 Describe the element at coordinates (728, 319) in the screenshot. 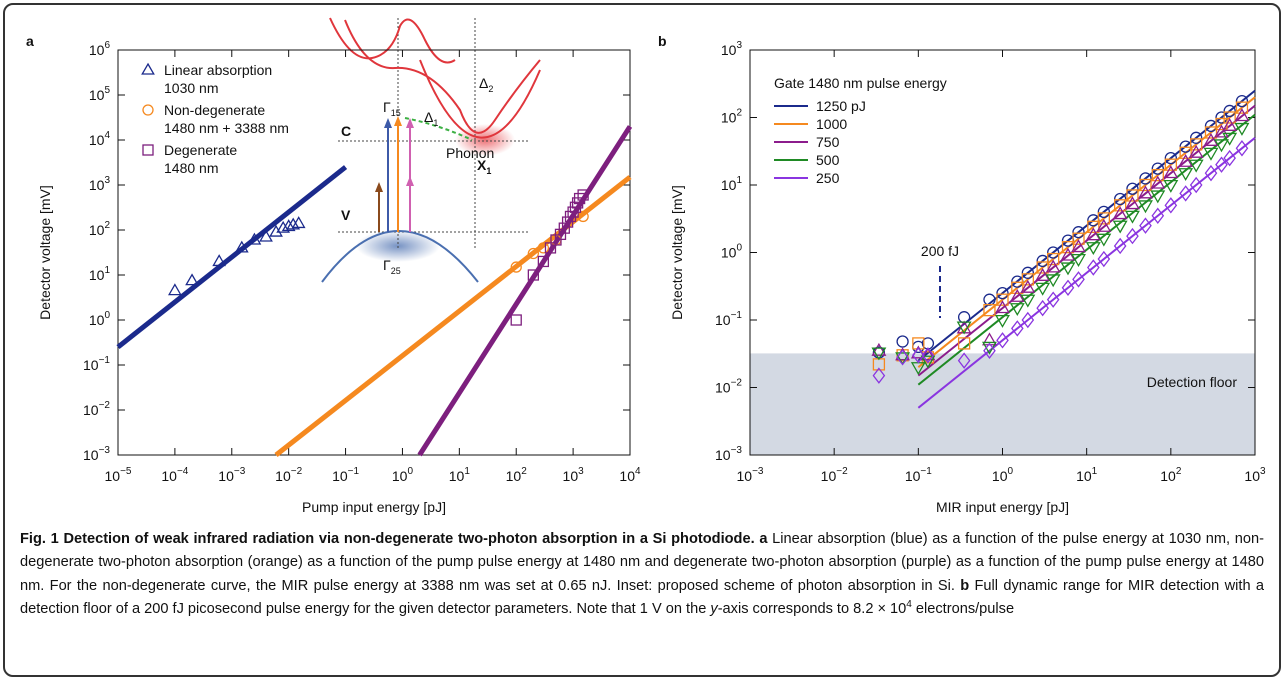

I see `y-tick-label: 10⁻¹` at that location.